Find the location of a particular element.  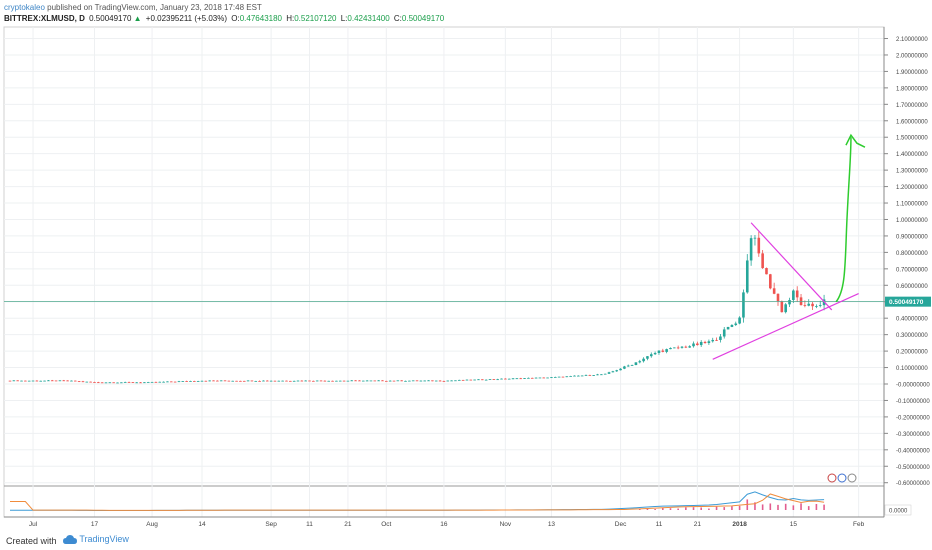

low-label: L: is located at coordinates (344, 18).